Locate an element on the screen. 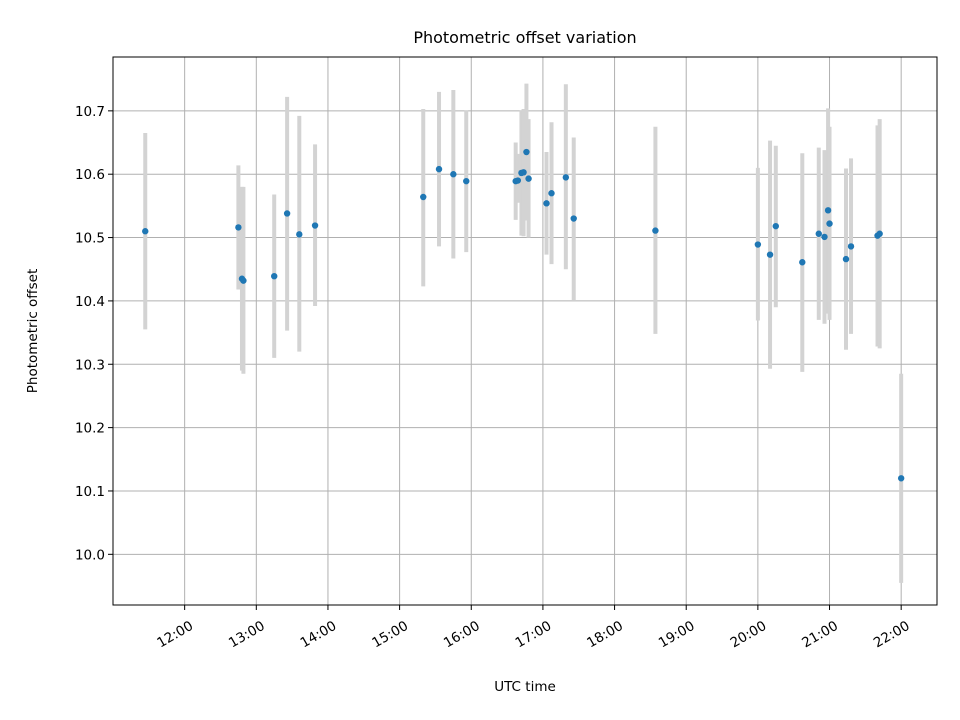  y-tick-label: 10.7 is located at coordinates (90, 112).